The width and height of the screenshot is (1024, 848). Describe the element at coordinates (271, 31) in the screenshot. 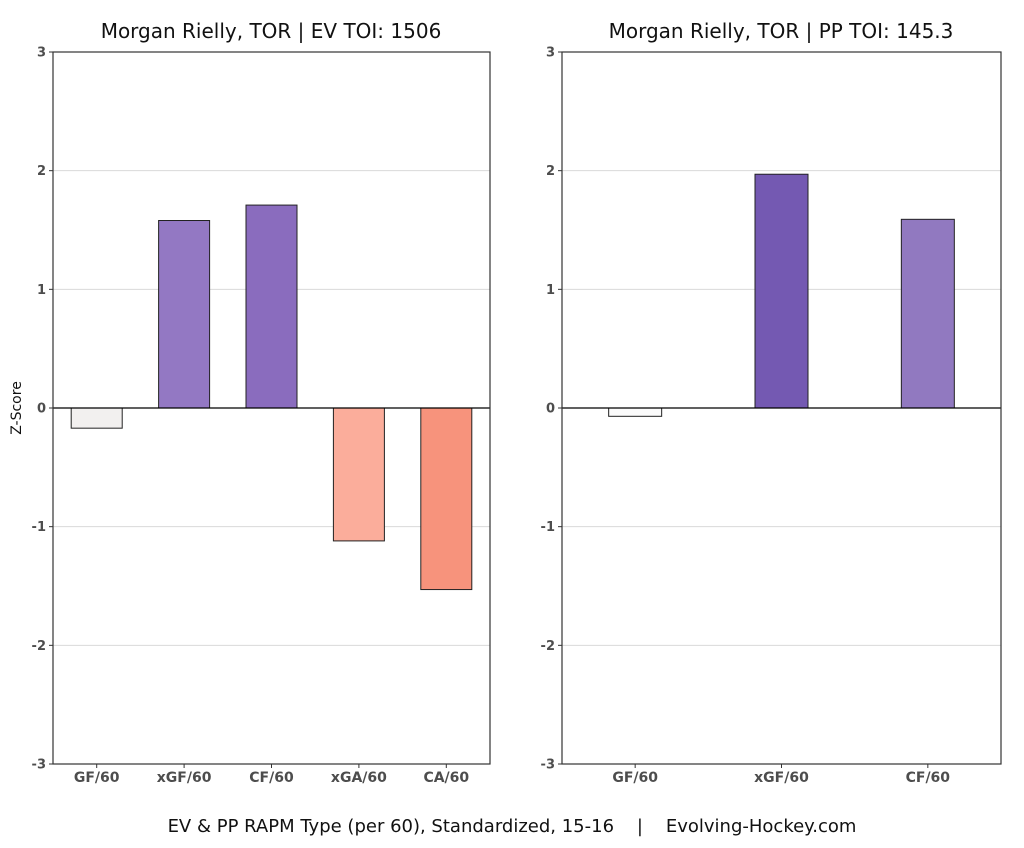

I see `panel-title: Morgan Rielly, TOR | EV TOI: 1506` at that location.